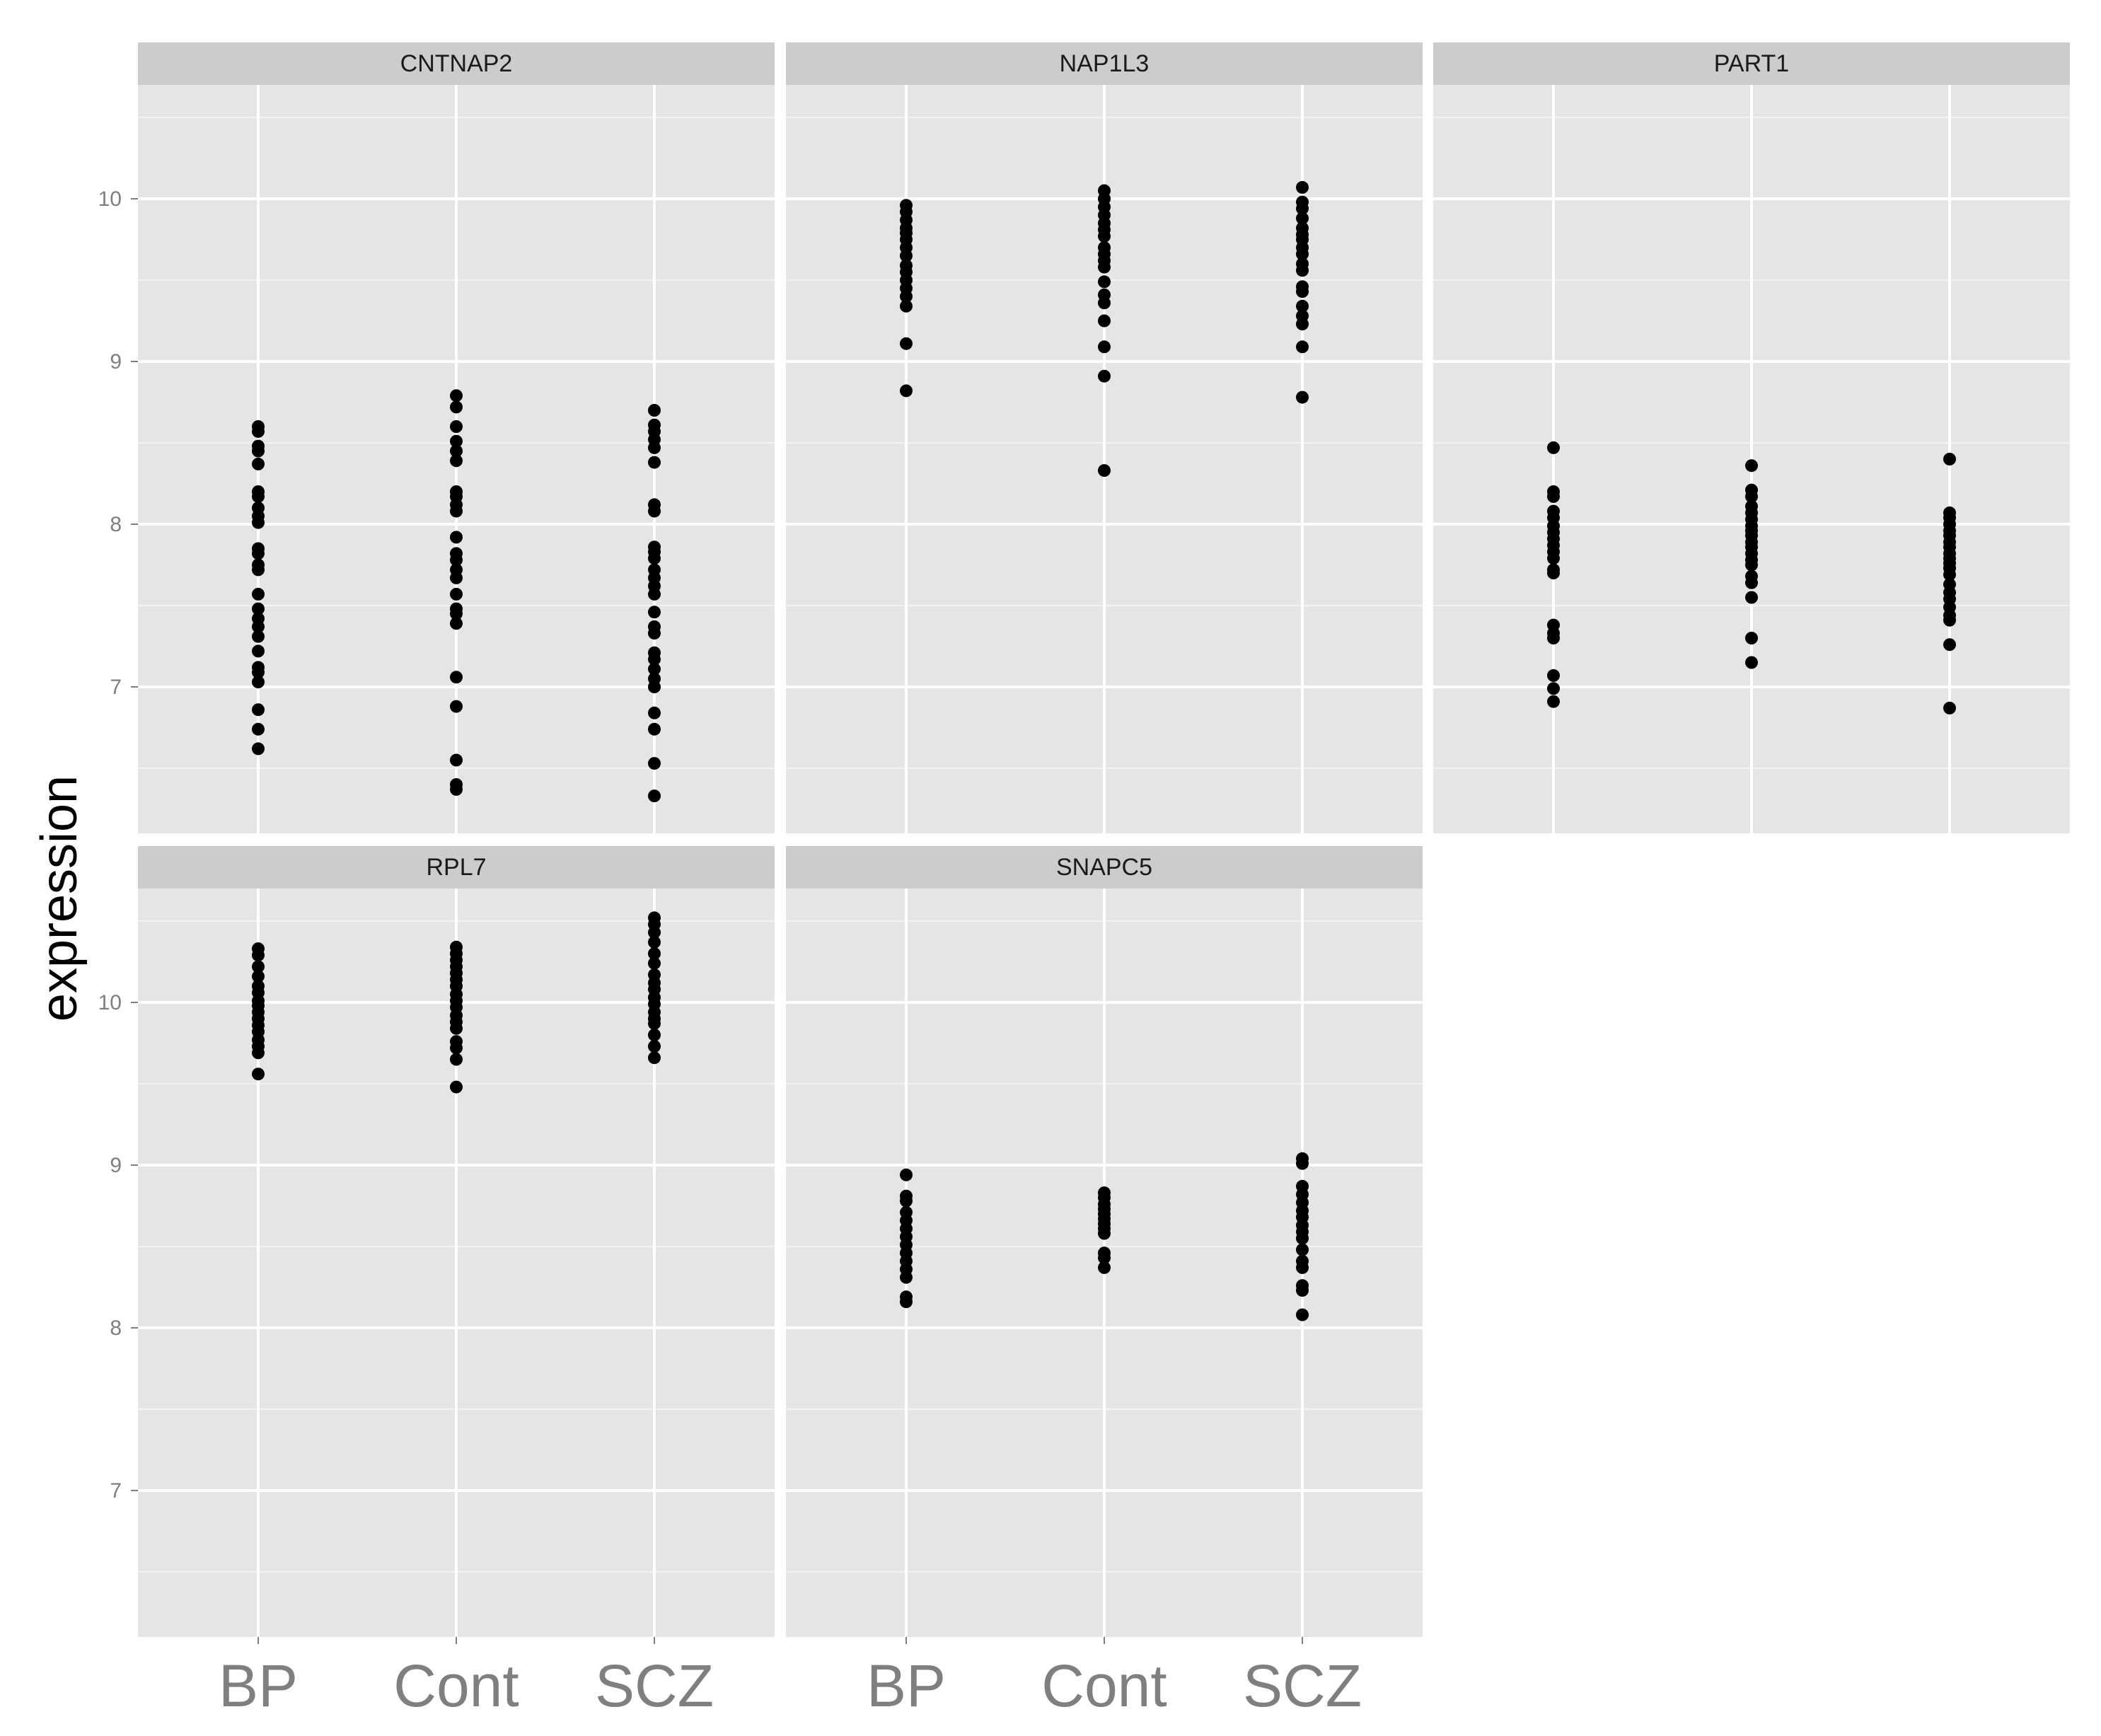 The height and width of the screenshot is (1736, 2101). What do you see at coordinates (456, 1686) in the screenshot?
I see `x-tick-label: Cont` at bounding box center [456, 1686].